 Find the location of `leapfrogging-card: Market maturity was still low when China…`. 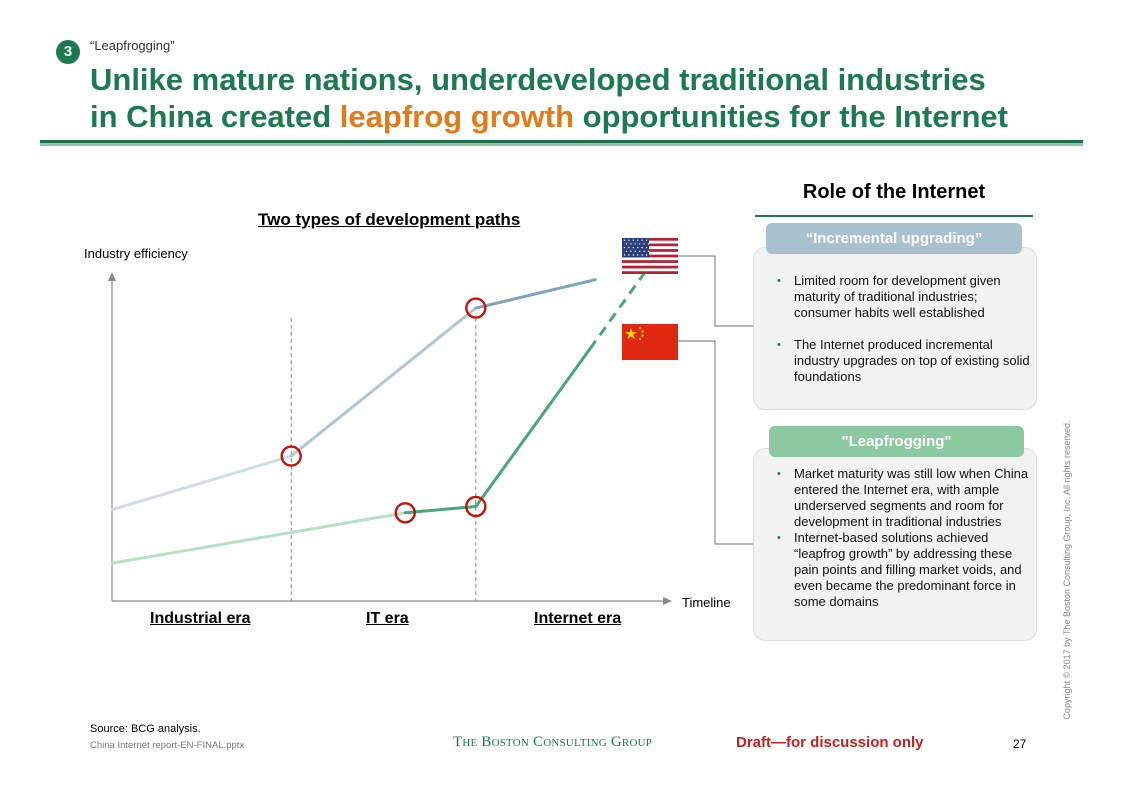

leapfrogging-card: Market maturity was still low when China… is located at coordinates (895, 544).